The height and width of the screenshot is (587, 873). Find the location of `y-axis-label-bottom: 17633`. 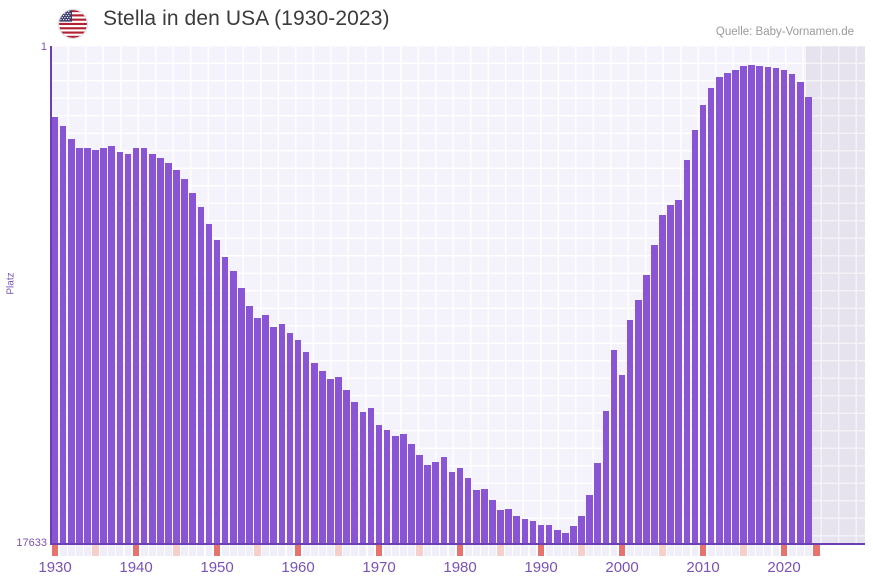

y-axis-label-bottom: 17633 is located at coordinates (31, 543).